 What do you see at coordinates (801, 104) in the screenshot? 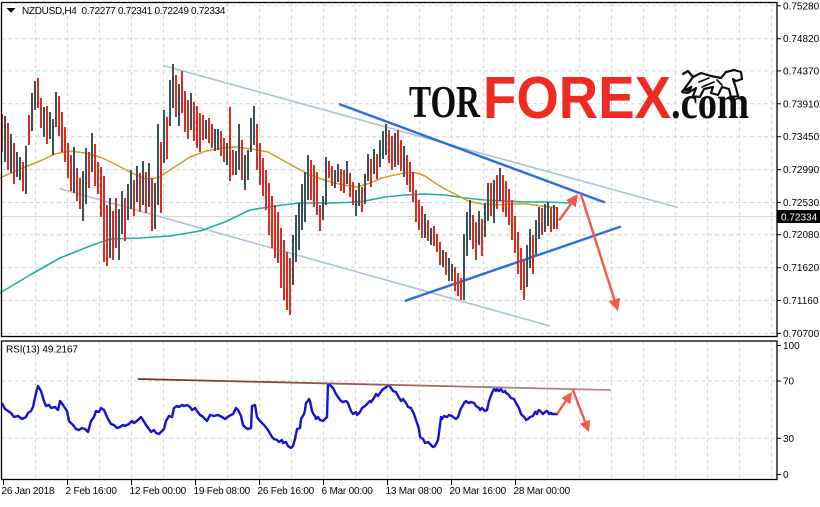
I see `svg-text: 0.73910` at bounding box center [801, 104].